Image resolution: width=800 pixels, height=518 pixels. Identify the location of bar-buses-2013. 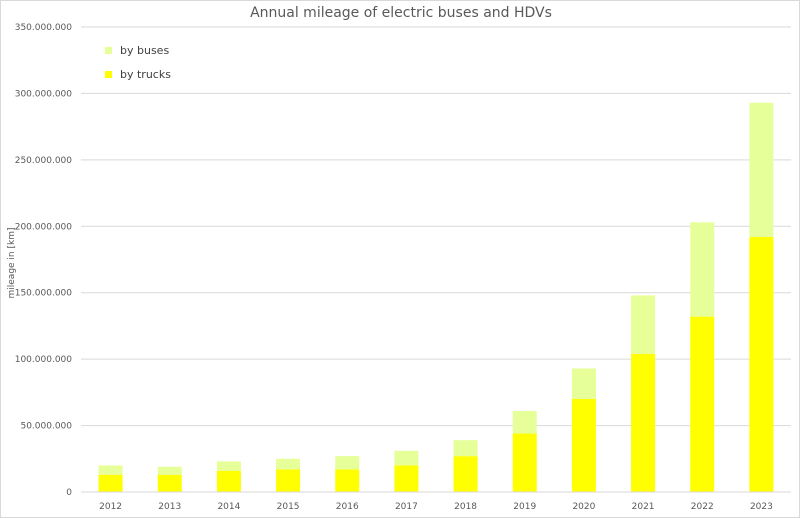
(169, 470).